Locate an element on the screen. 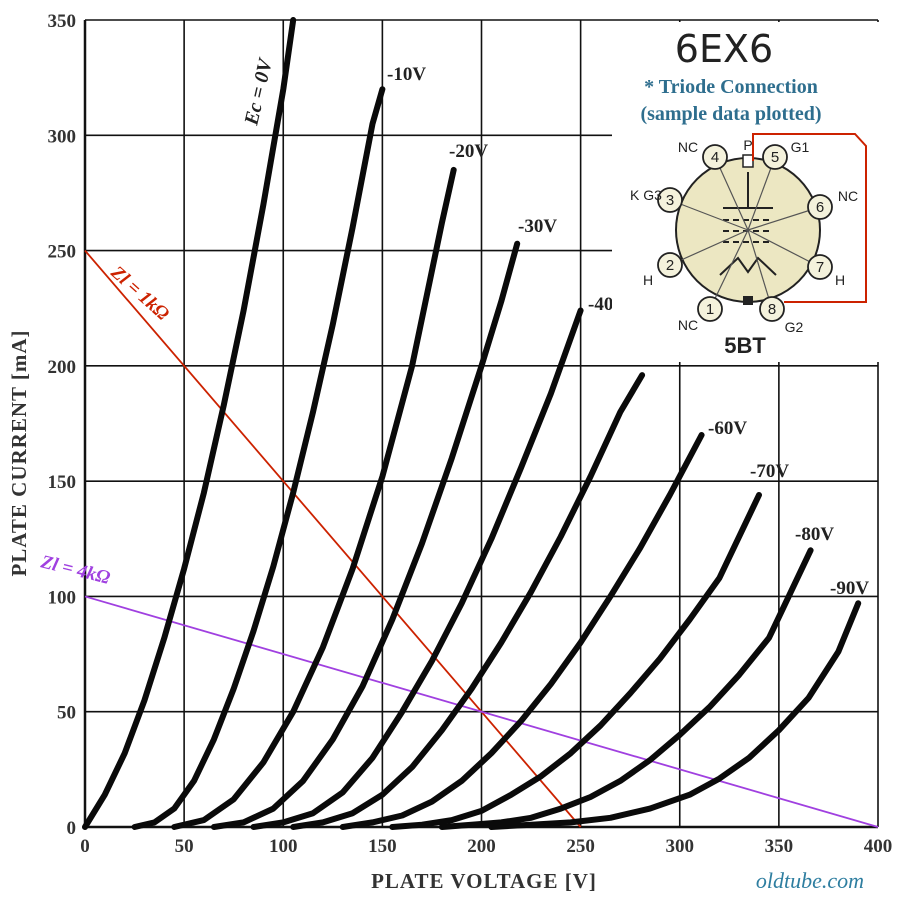 This screenshot has height=900, width=900. curve-label: -60V is located at coordinates (727, 428).